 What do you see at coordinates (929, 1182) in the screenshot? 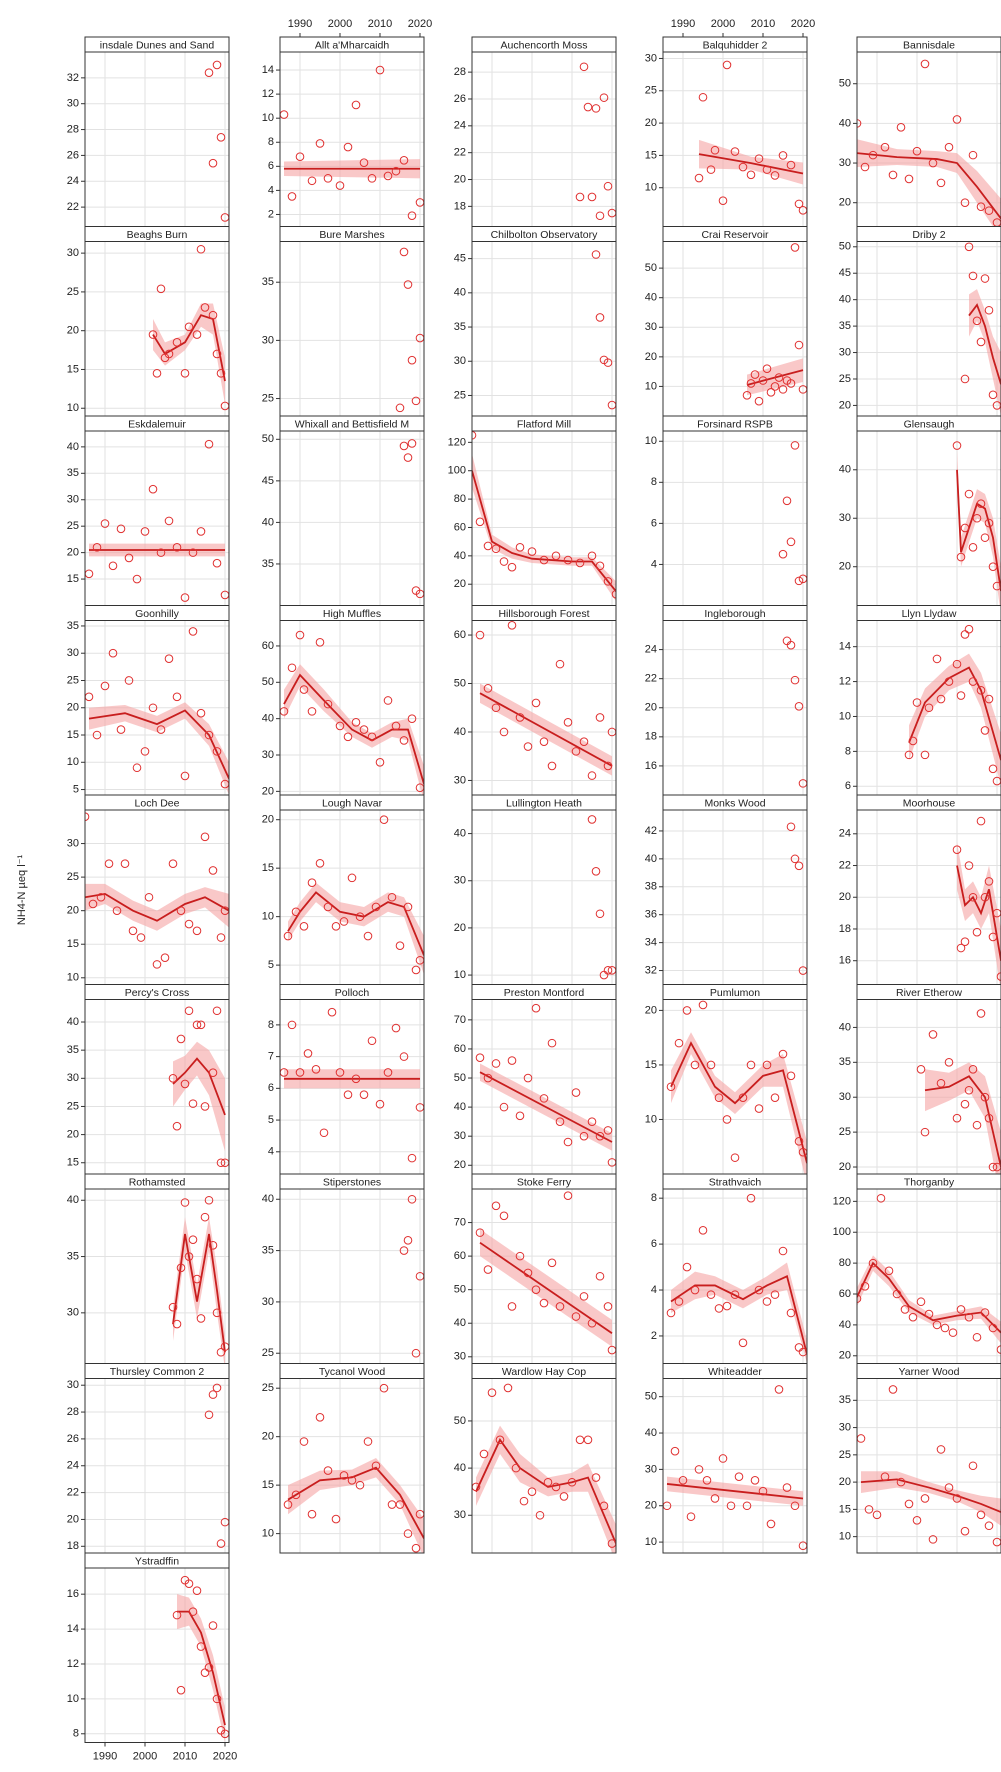
I see `panel-title: Thorganby` at bounding box center [929, 1182].